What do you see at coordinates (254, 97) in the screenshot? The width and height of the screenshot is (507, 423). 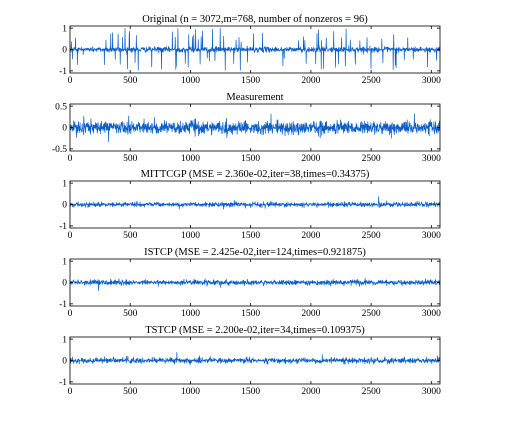 I see `subplot-title: Measurement` at bounding box center [254, 97].